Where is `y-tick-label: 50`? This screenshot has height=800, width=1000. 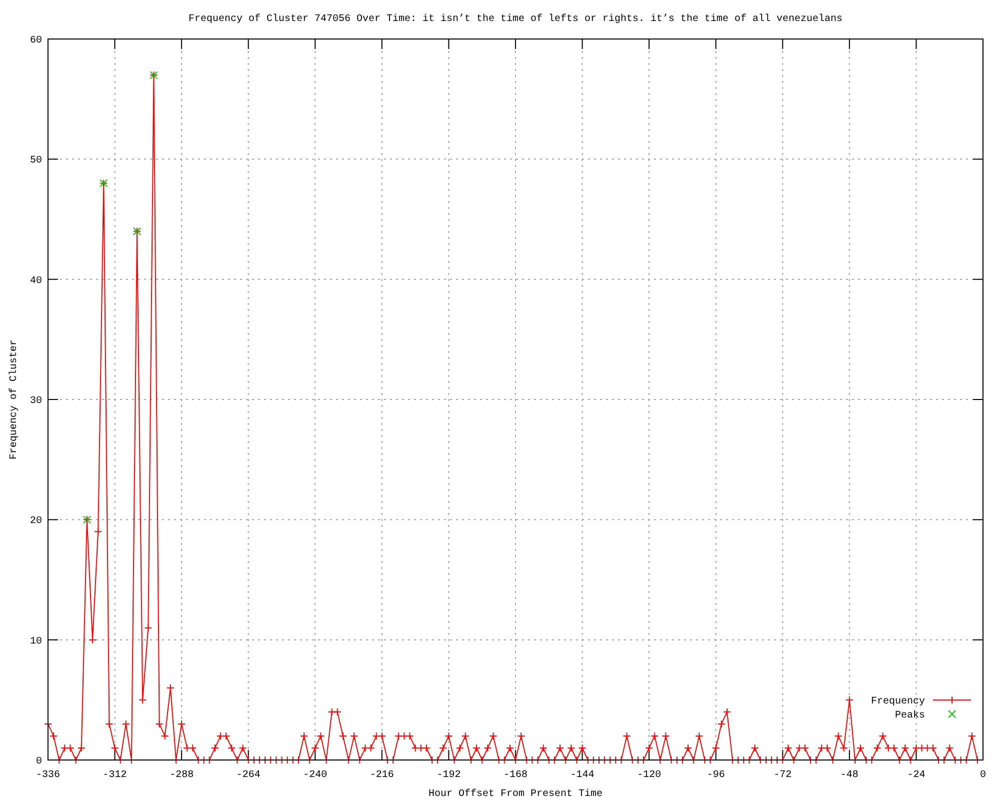
y-tick-label: 50 is located at coordinates (36, 161).